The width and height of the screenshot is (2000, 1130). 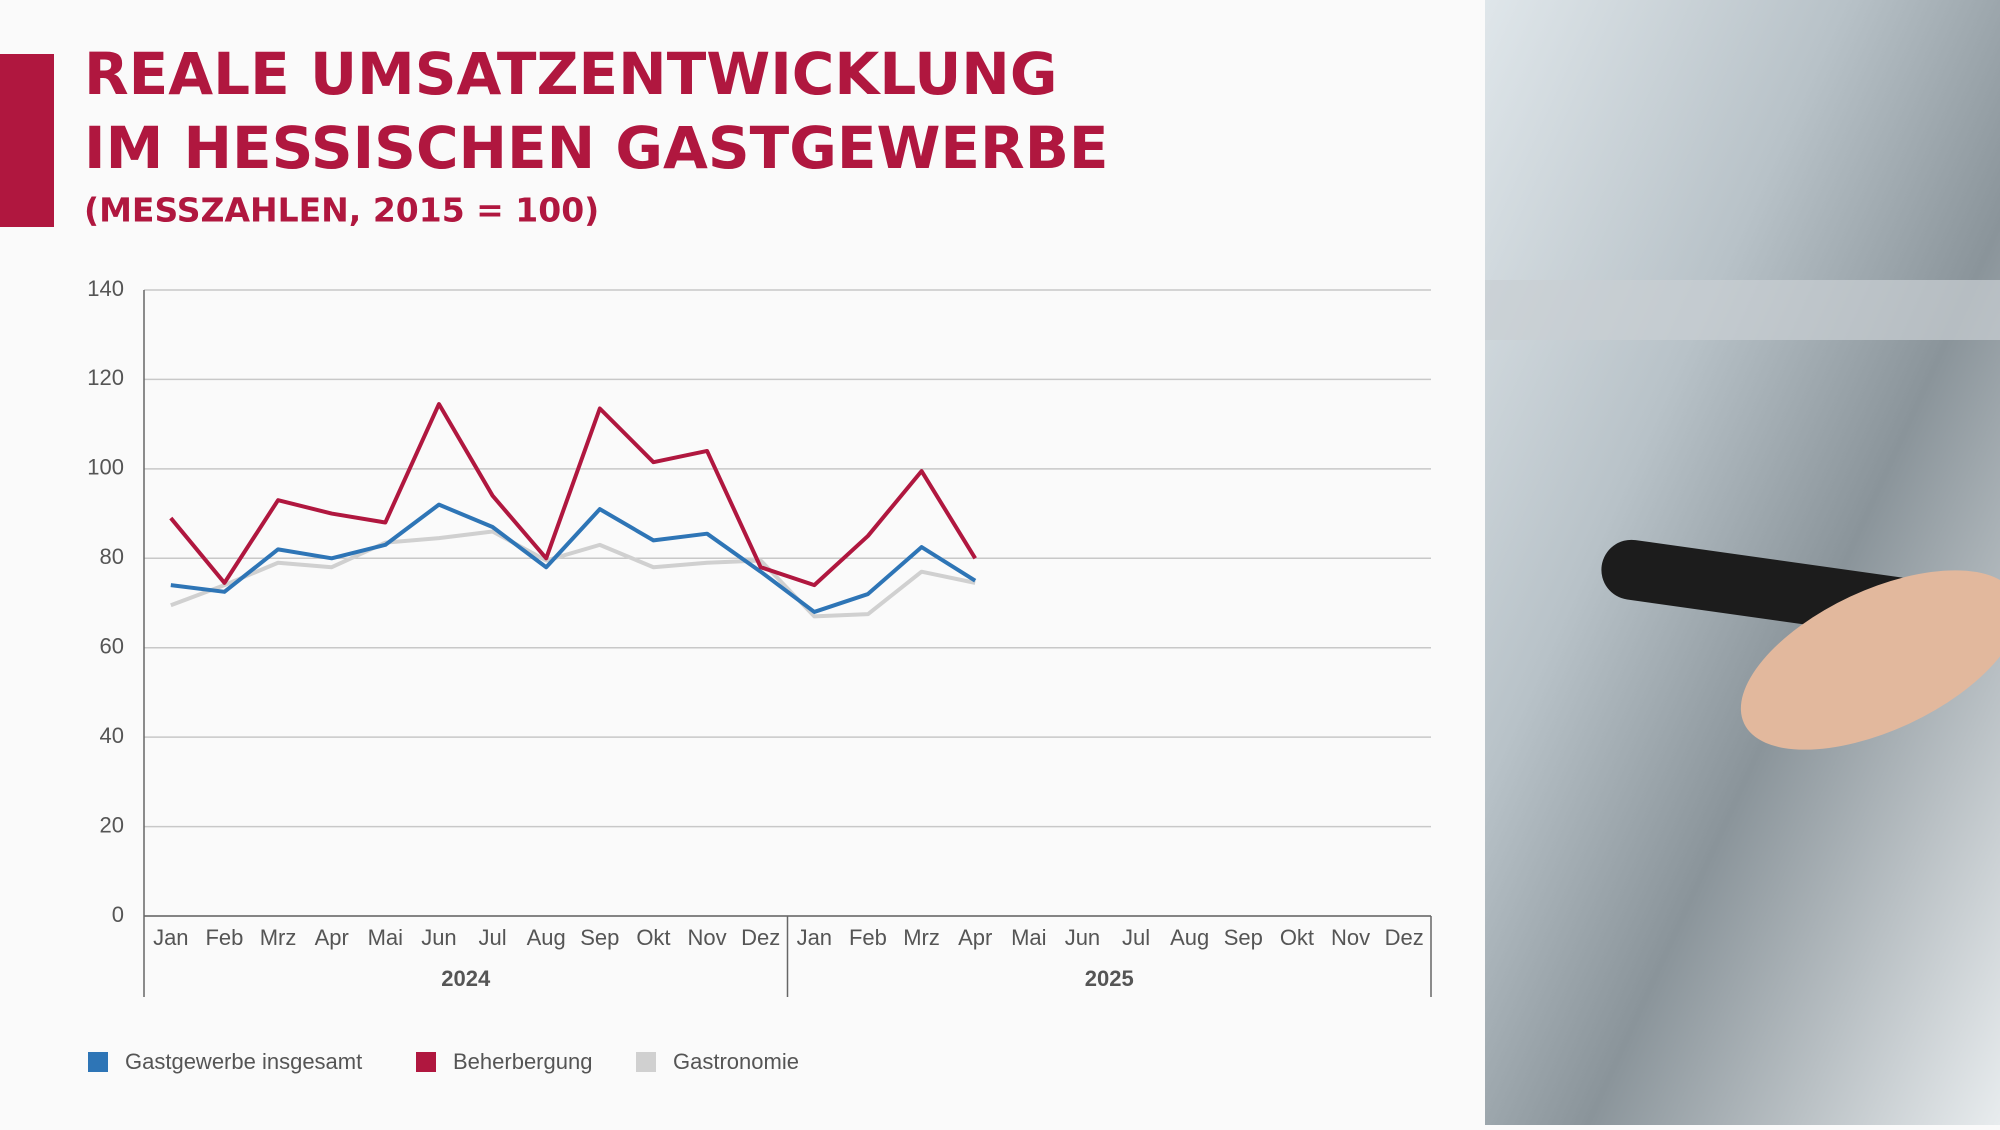 What do you see at coordinates (105, 467) in the screenshot?
I see `y-tick-label: 100` at bounding box center [105, 467].